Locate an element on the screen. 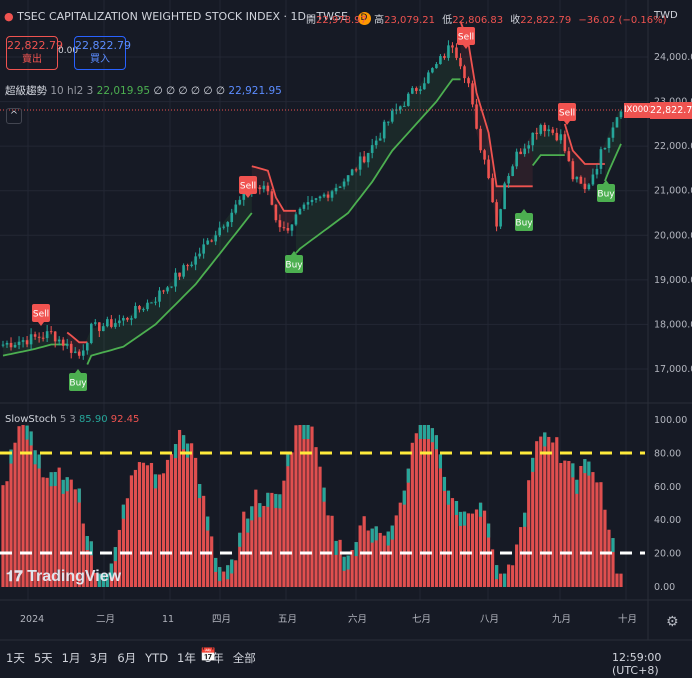  timeframe-3: 3月 is located at coordinates (99, 658).